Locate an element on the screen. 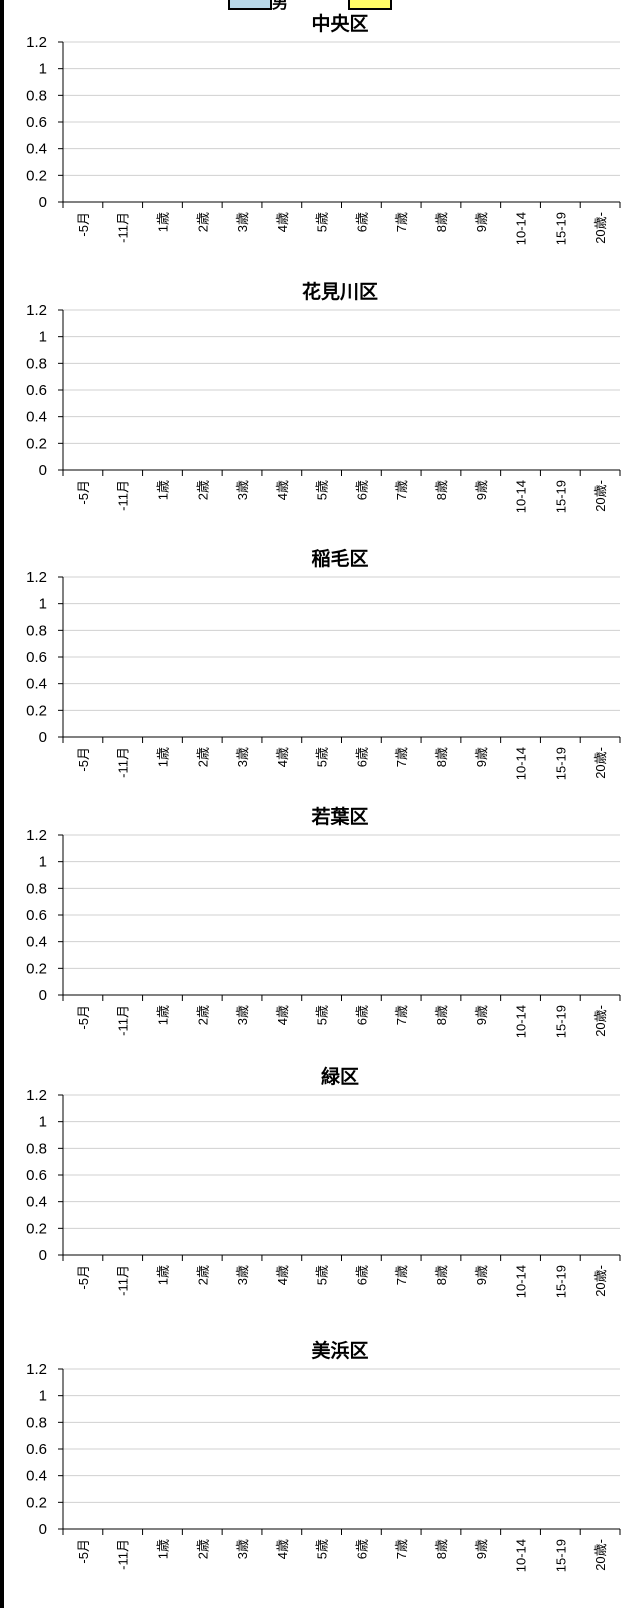  chart-title: 緑区 is located at coordinates (340, 1076).